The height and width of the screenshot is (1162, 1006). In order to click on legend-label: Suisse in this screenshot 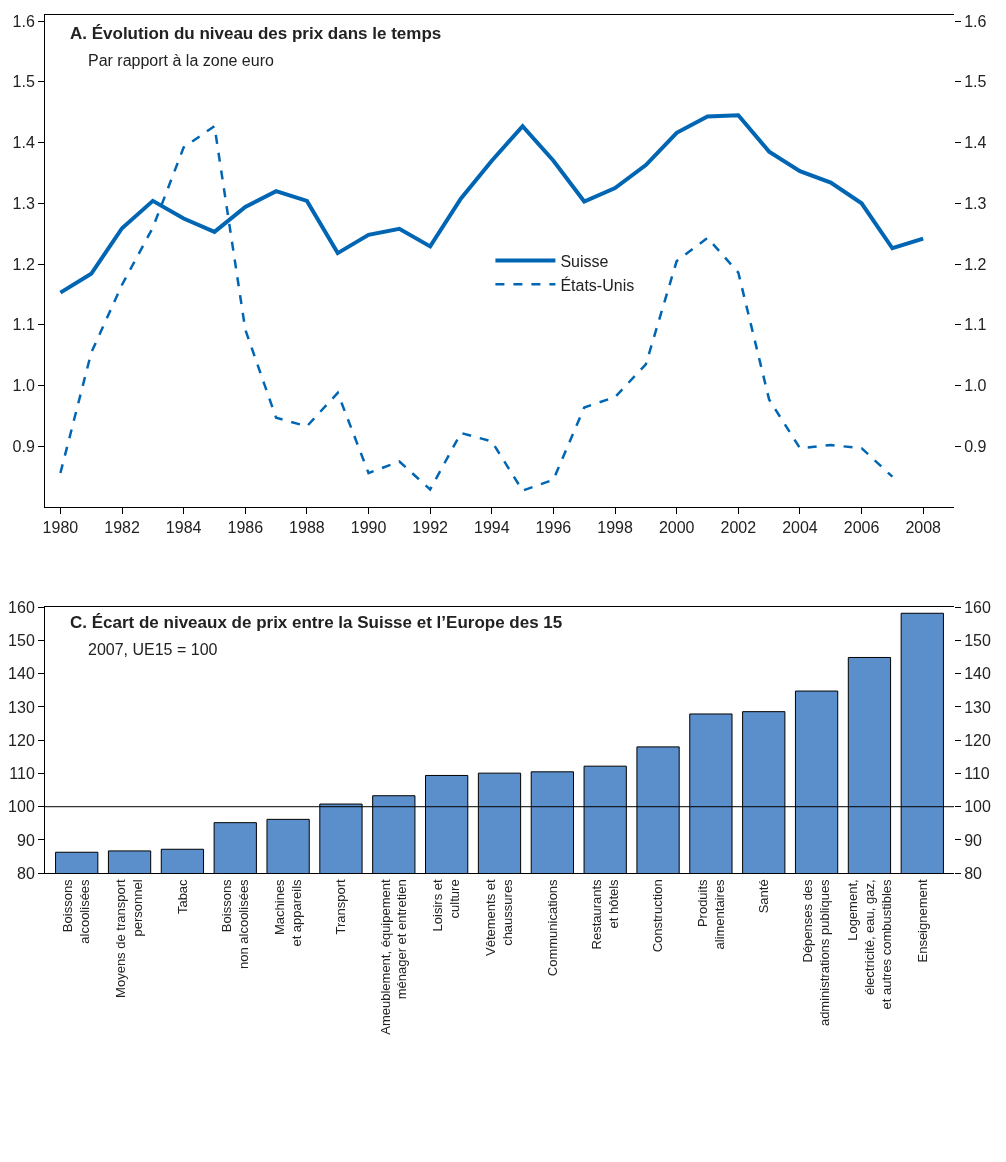, I will do `click(584, 261)`.